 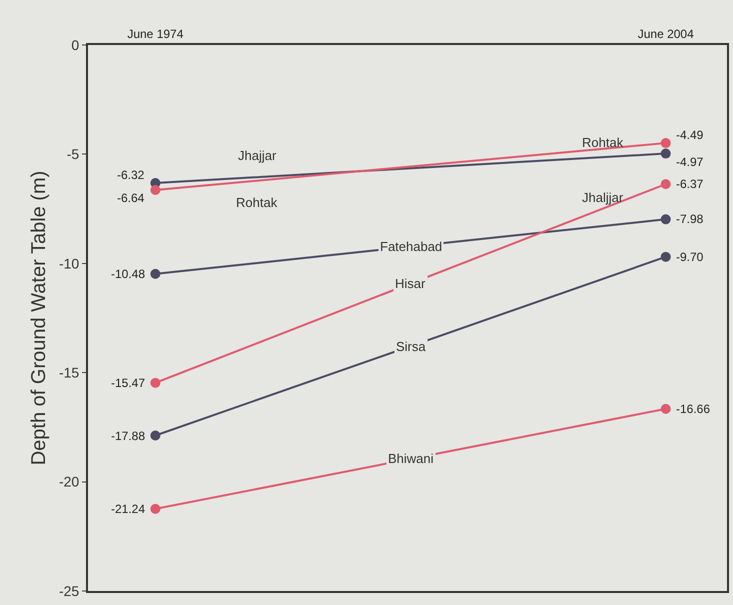 What do you see at coordinates (128, 383) in the screenshot?
I see `data-label: -15.47` at bounding box center [128, 383].